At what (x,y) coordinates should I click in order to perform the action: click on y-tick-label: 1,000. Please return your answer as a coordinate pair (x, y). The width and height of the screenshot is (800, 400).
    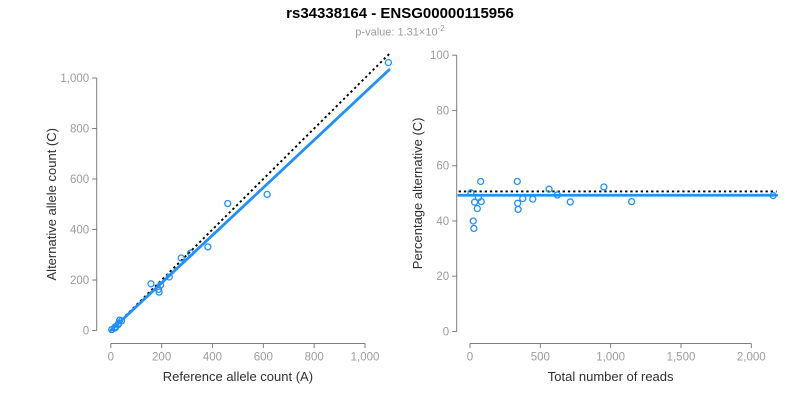
    Looking at the image, I should click on (74, 79).